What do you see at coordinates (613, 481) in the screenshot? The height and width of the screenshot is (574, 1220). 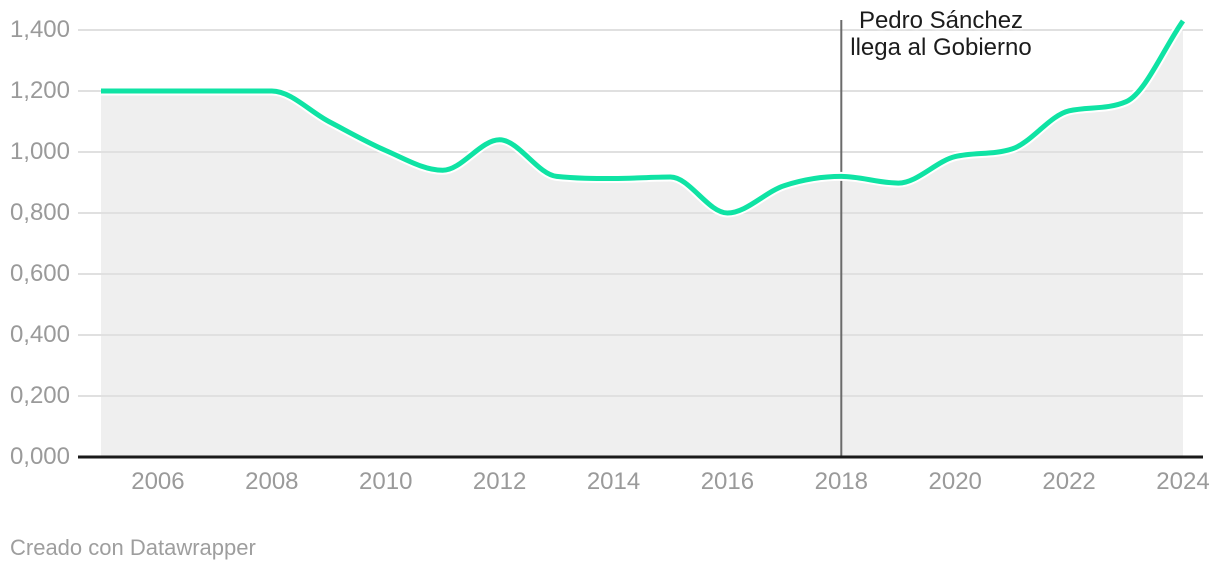 I see `x-tick-label: 2014` at bounding box center [613, 481].